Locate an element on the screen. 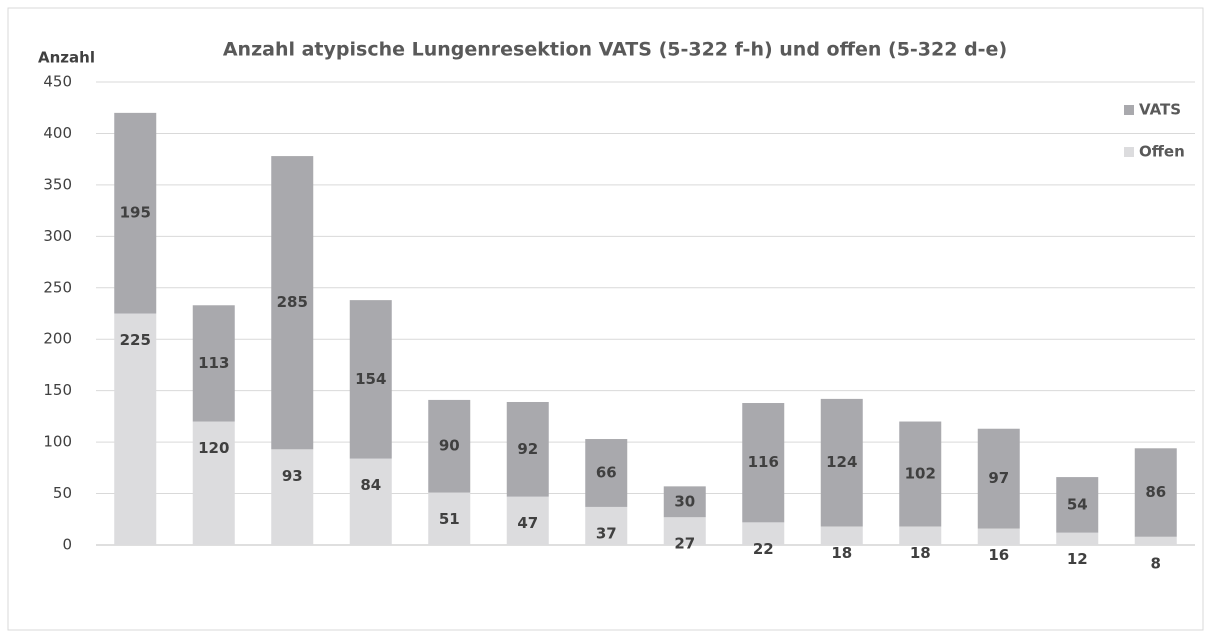 This screenshot has width=1212, height=637. data-label: 113 is located at coordinates (213, 363).